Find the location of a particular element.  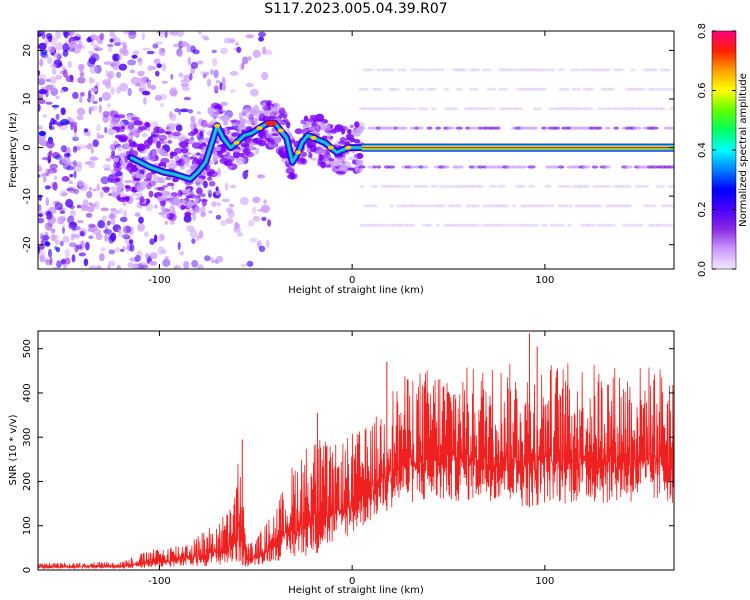

snr-y-tick-label: 400 is located at coordinates (27, 392).